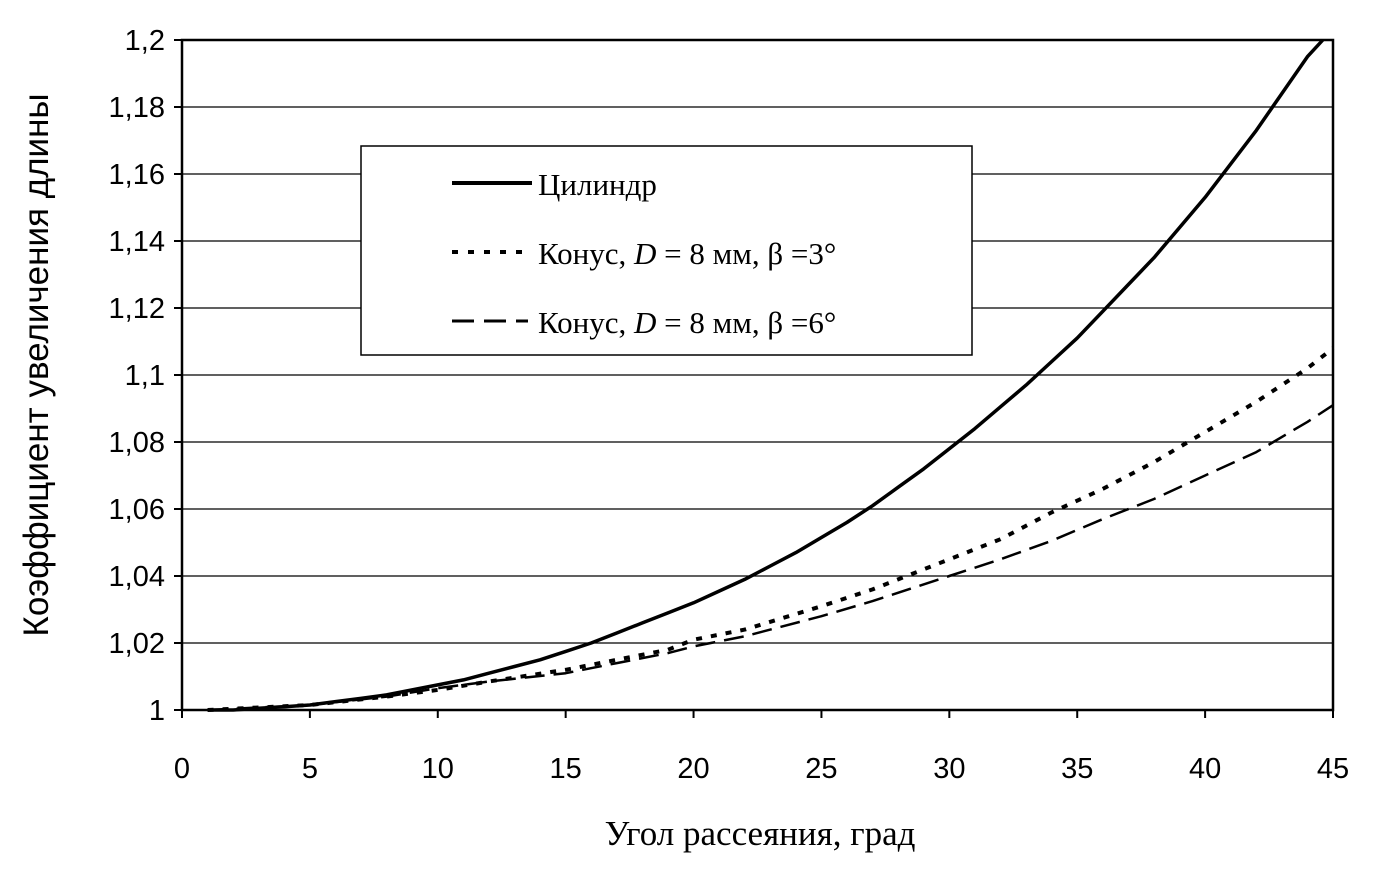  I want to click on y-tick-label: 1,08, so click(137, 443).